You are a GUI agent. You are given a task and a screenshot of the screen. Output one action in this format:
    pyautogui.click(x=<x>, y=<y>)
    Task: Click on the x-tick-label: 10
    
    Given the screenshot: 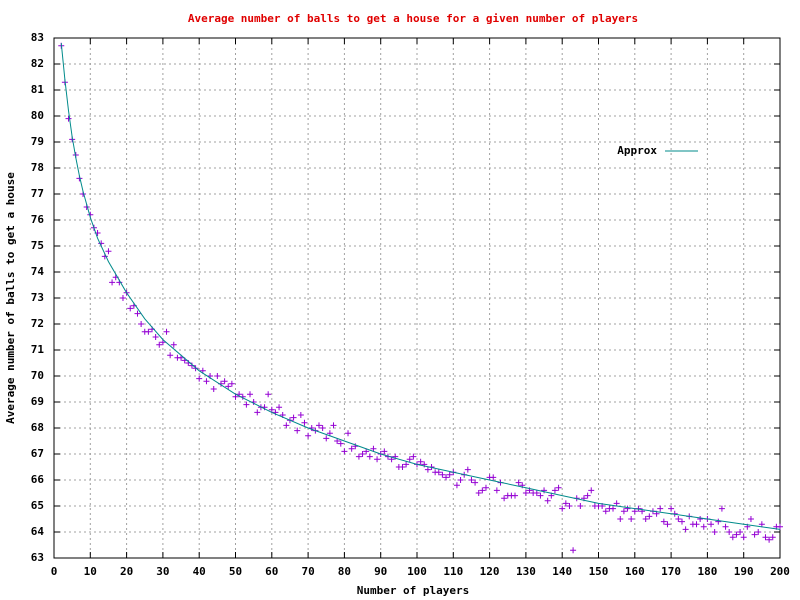 What is the action you would take?
    pyautogui.click(x=90, y=571)
    